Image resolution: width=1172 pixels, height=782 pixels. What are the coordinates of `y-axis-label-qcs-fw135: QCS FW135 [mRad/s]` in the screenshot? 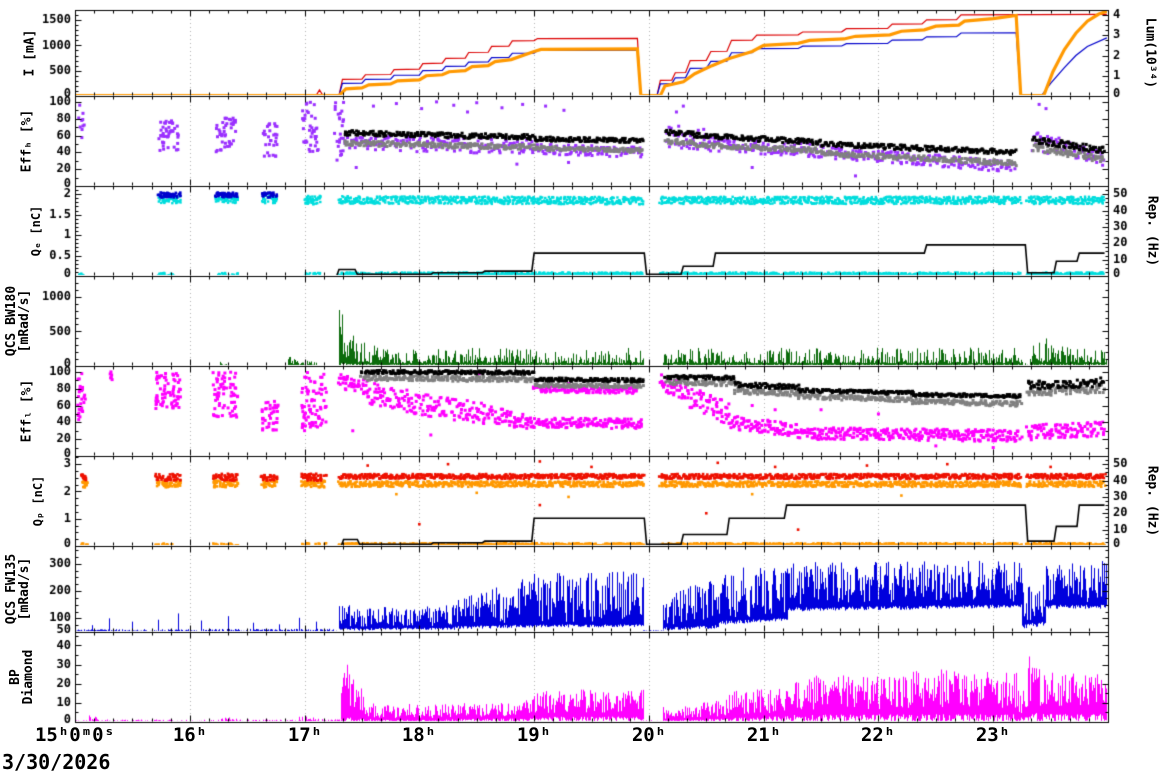 It's located at (18, 589).